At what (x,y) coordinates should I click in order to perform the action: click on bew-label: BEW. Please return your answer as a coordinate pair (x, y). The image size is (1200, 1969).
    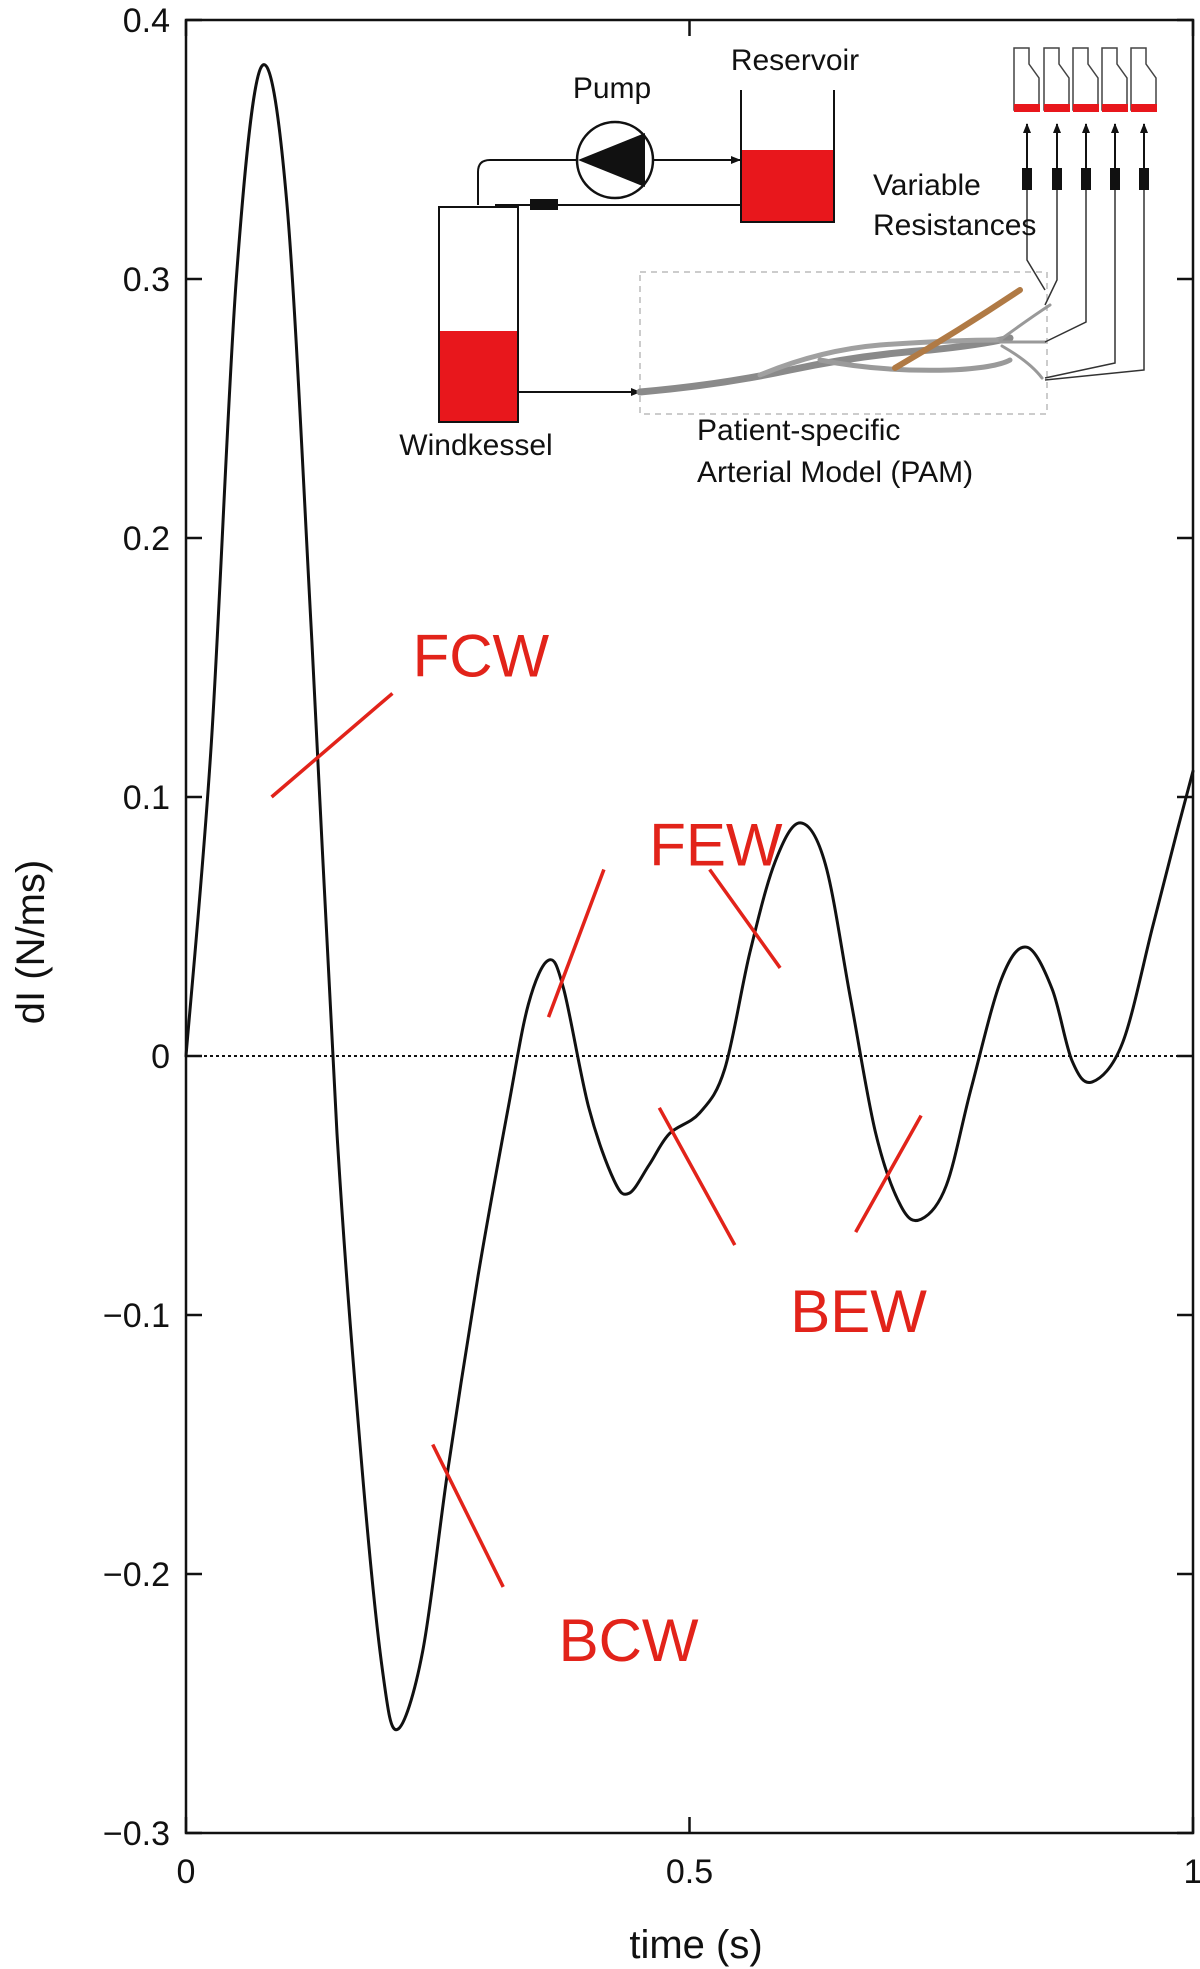
    Looking at the image, I should click on (858, 1311).